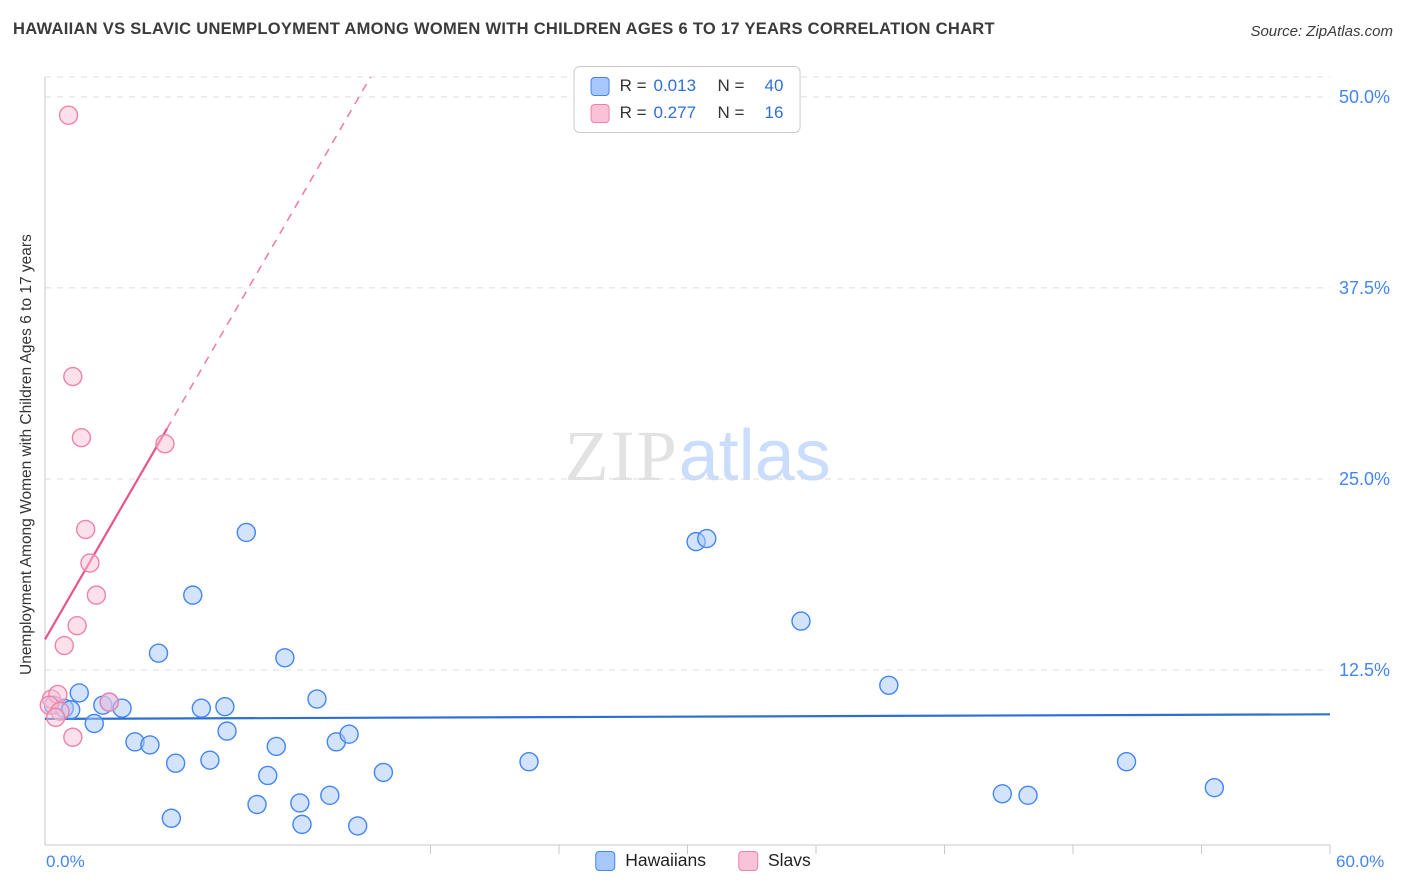  I want to click on series-legend: Hawaiians Slavs, so click(703, 860).